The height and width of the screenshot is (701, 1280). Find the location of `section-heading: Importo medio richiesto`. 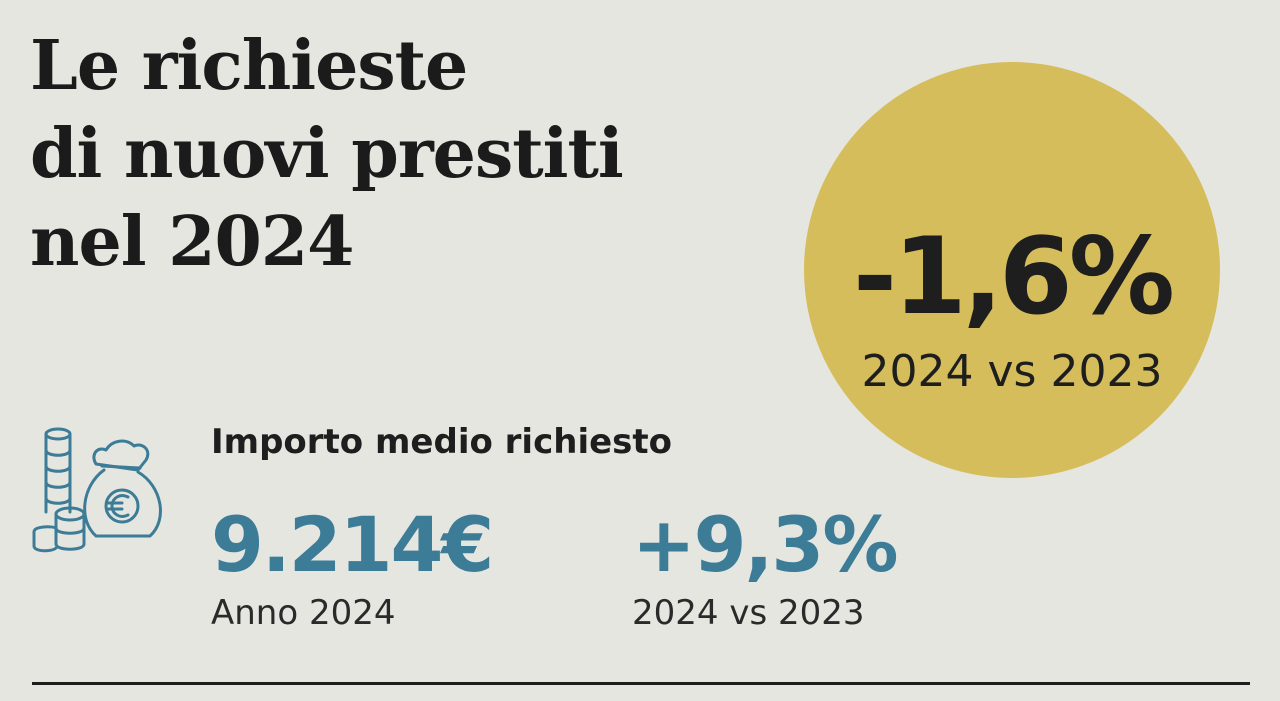

section-heading: Importo medio richiesto is located at coordinates (442, 442).